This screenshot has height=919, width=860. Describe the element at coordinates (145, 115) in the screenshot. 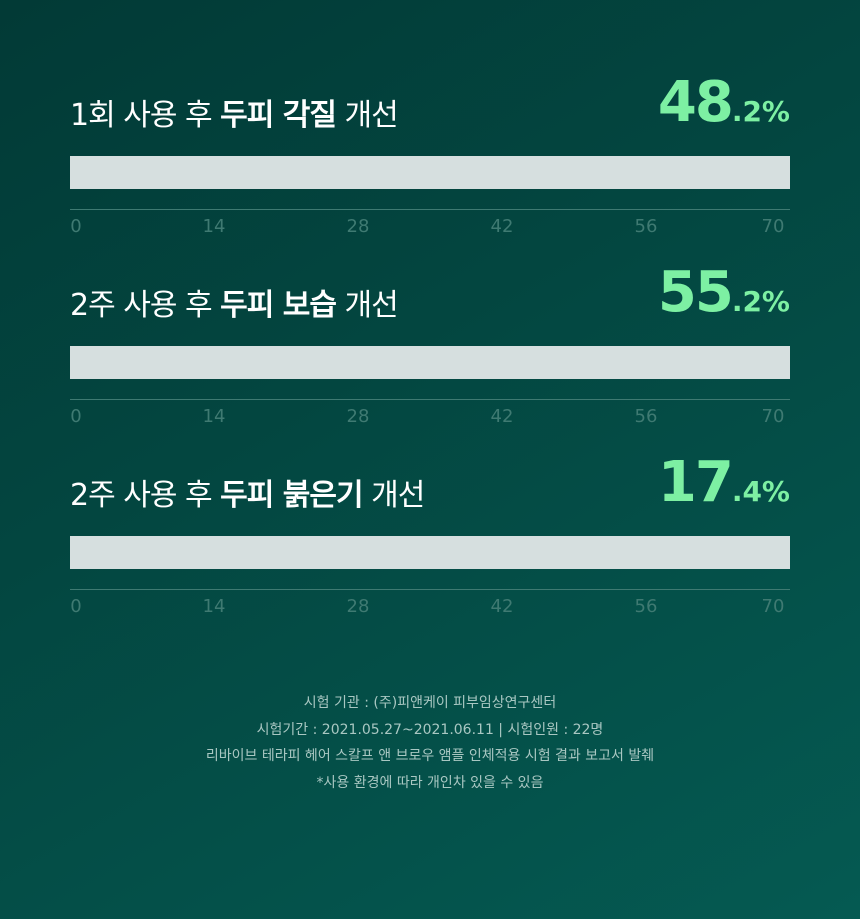

I see `label-pre: 1회 사용 후` at that location.